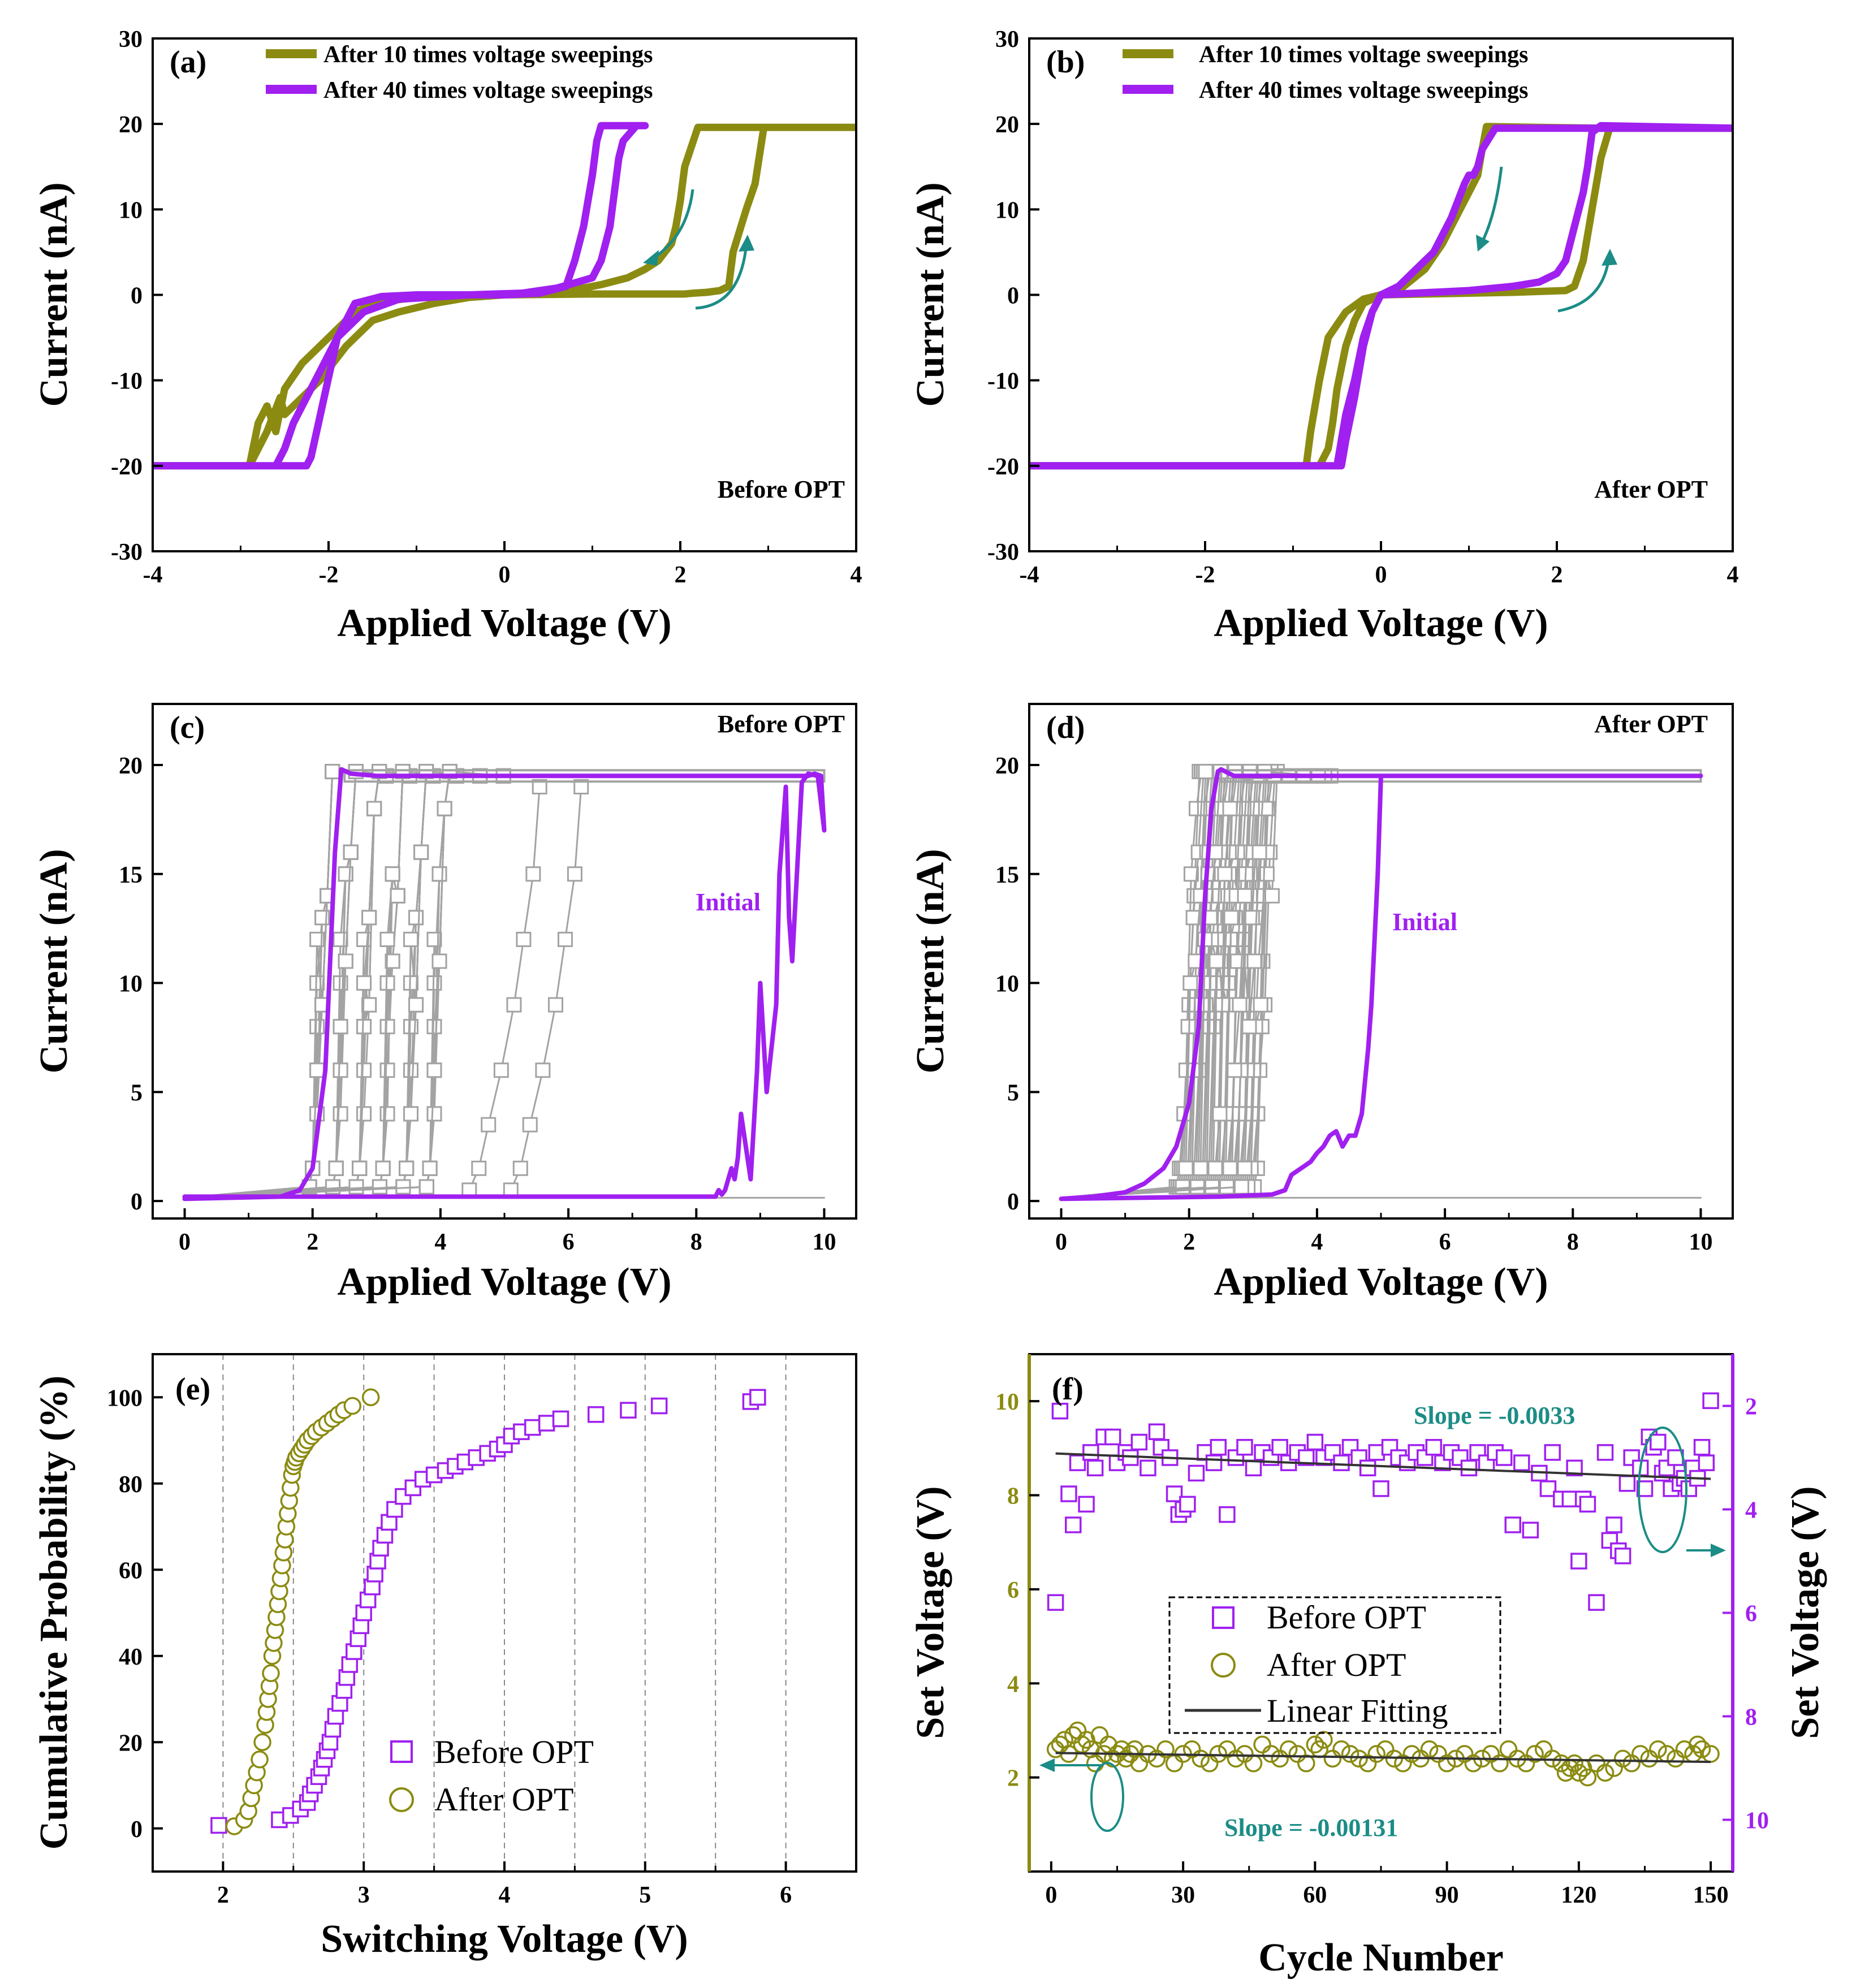 This screenshot has height=1988, width=1856. Describe the element at coordinates (192, 1389) in the screenshot. I see `panel-e-label: (e)` at that location.